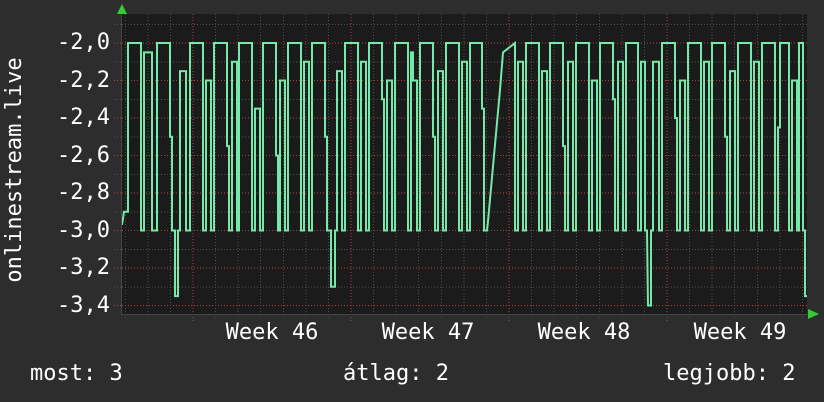 This screenshot has width=824, height=402. What do you see at coordinates (396, 373) in the screenshot?
I see `stat-atlag: átlag: 2` at bounding box center [396, 373].